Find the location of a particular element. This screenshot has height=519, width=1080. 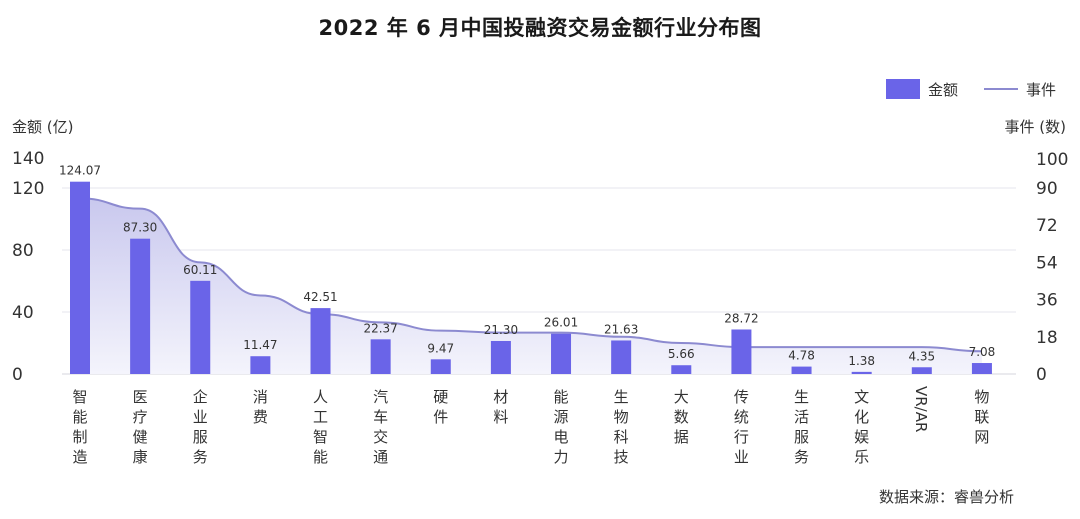

y-left-tick-label: 40 is located at coordinates (23, 313).